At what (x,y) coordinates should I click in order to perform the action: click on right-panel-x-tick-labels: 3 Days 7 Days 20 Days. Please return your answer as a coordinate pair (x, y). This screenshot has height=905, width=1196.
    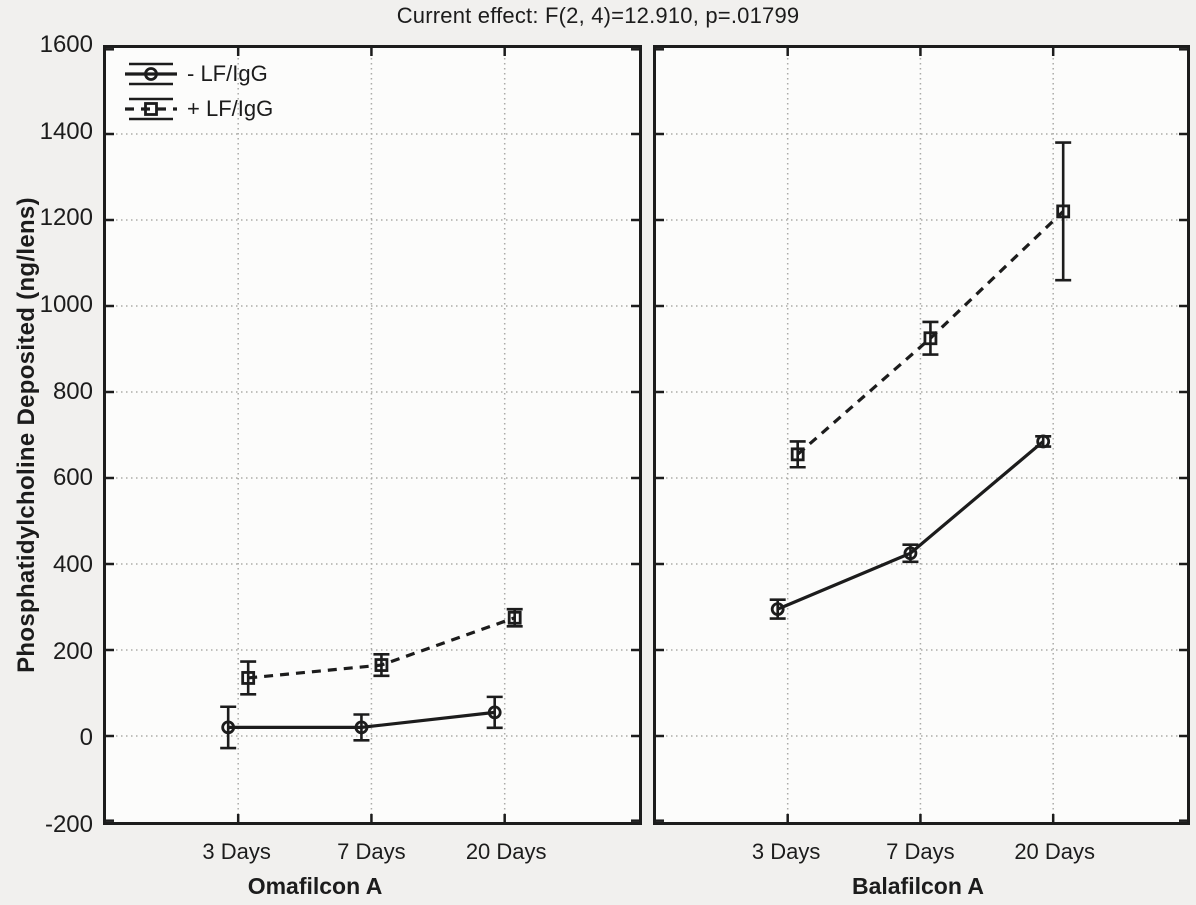
    Looking at the image, I should click on (921, 854).